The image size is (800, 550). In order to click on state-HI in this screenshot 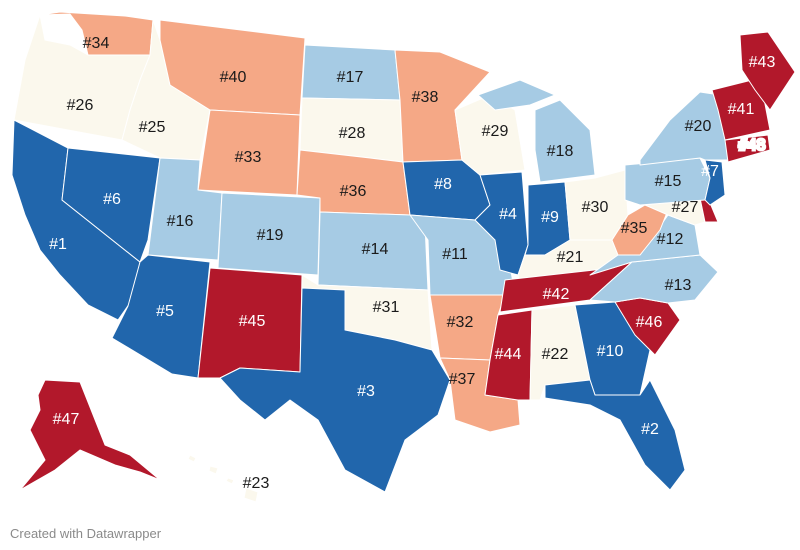, I will do `click(223, 478)`.